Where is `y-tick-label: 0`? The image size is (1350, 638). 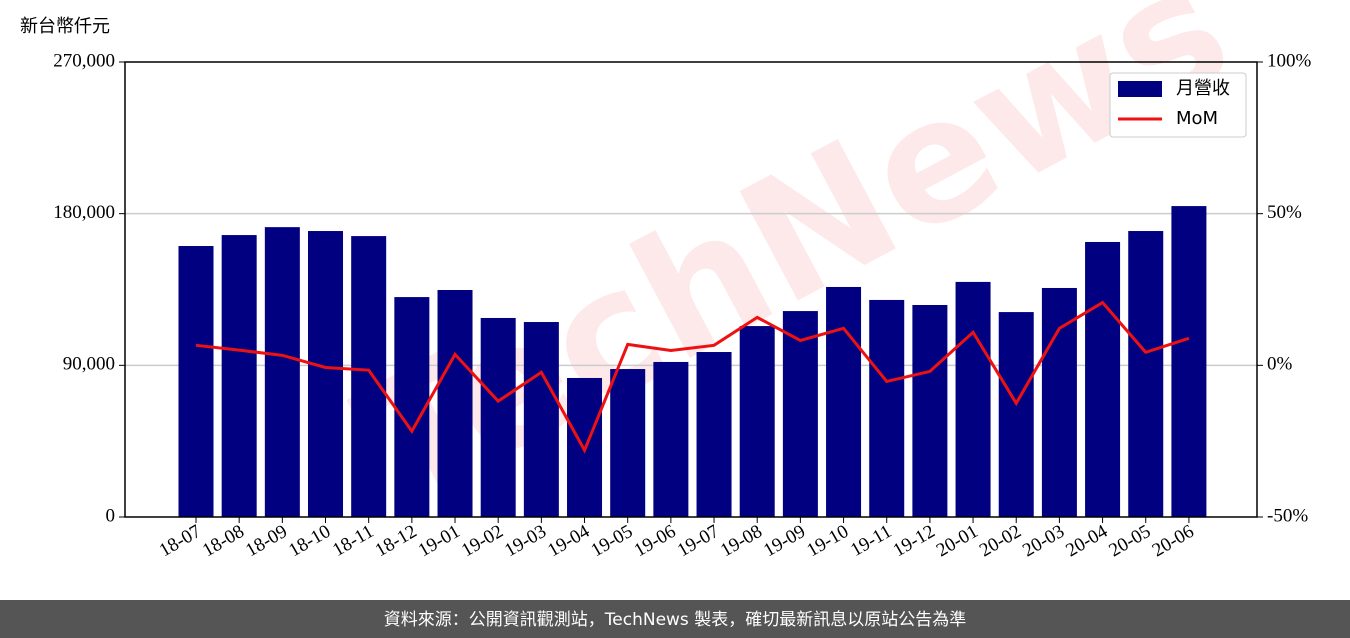
y-tick-label: 0 is located at coordinates (111, 515).